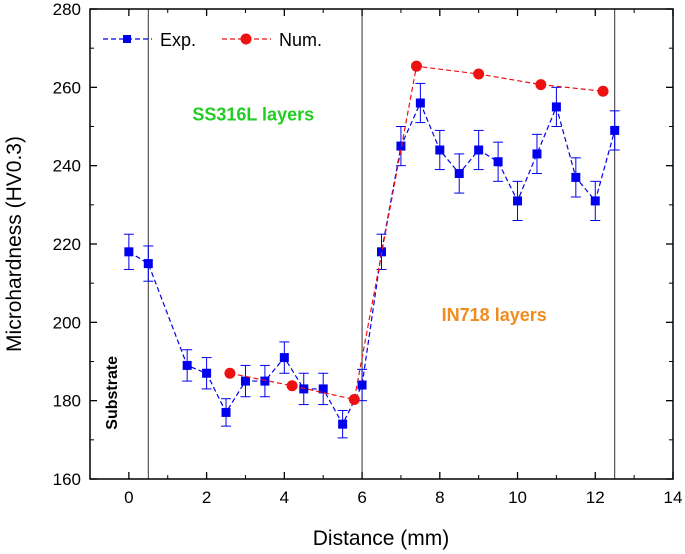  Describe the element at coordinates (381, 538) in the screenshot. I see `x-axis-label: Distance (mm)` at that location.